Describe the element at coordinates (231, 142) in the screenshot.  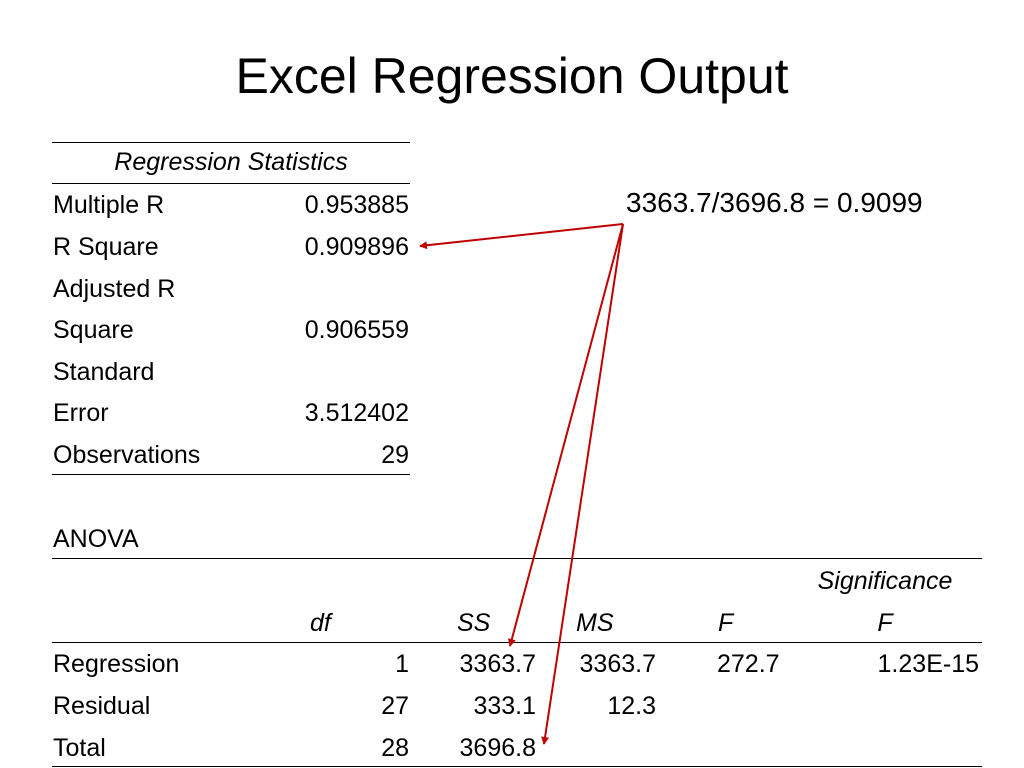
I see `table-top-rule` at that location.